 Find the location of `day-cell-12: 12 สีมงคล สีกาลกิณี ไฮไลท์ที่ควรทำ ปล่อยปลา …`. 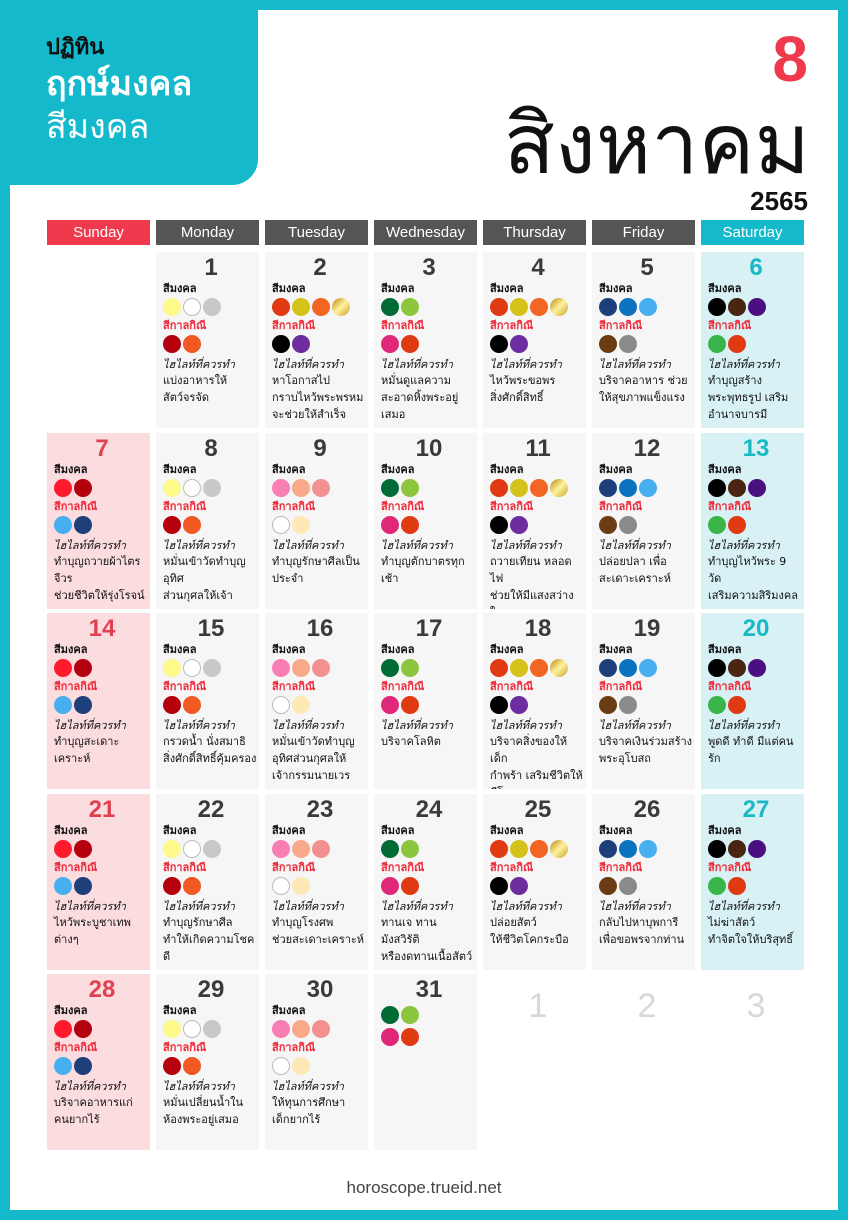

day-cell-12: 12 สีมงคล สีกาลกิณี ไฮไลท์ที่ควรทำ ปล่อยปลา … is located at coordinates (643, 520).